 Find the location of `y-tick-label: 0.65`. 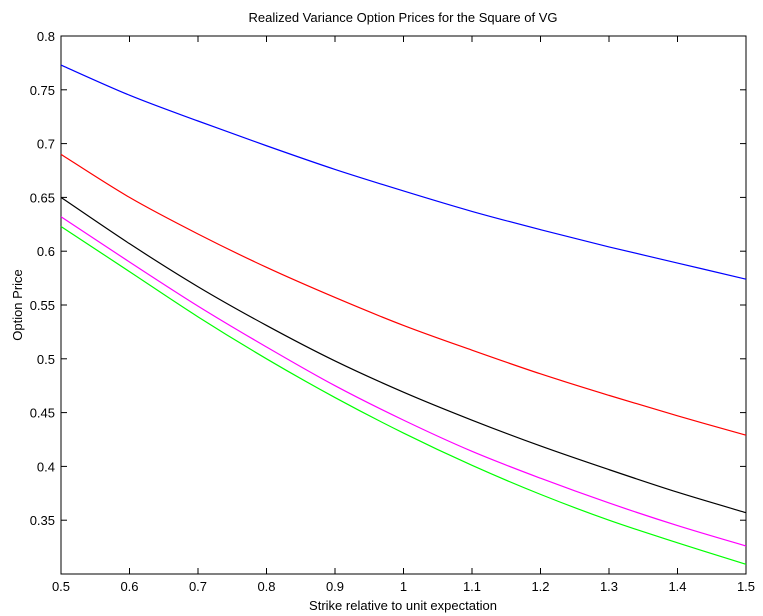

y-tick-label: 0.65 is located at coordinates (42, 197).